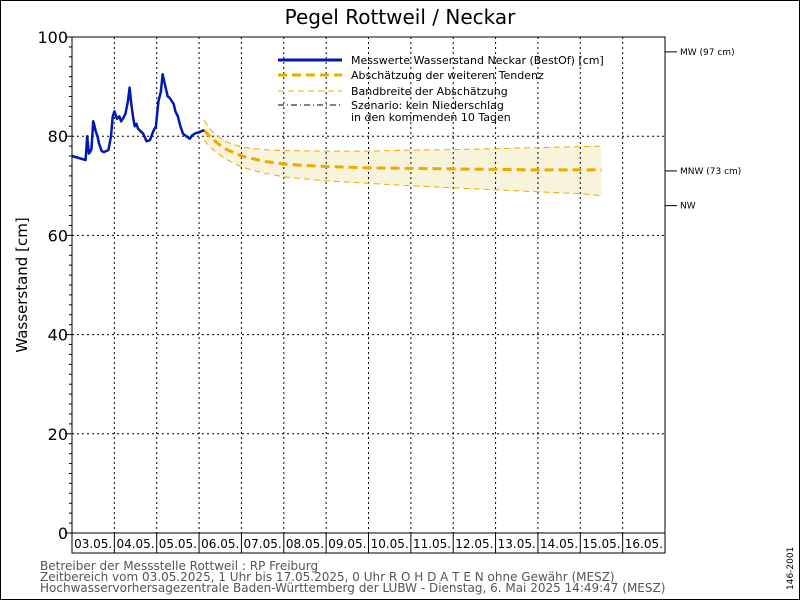 The width and height of the screenshot is (800, 600). What do you see at coordinates (400, 17) in the screenshot?
I see `chart-title: Pegel Rottweil / Neckar` at bounding box center [400, 17].